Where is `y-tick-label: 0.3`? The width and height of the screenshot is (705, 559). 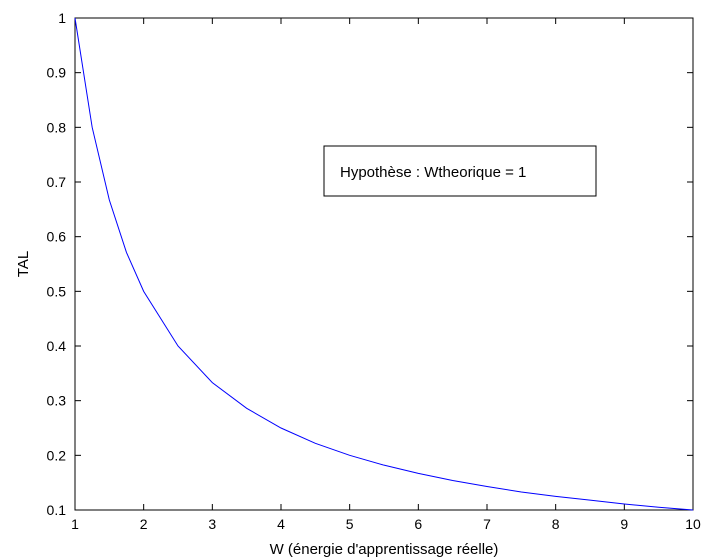 y-tick-label: 0.3 is located at coordinates (57, 401).